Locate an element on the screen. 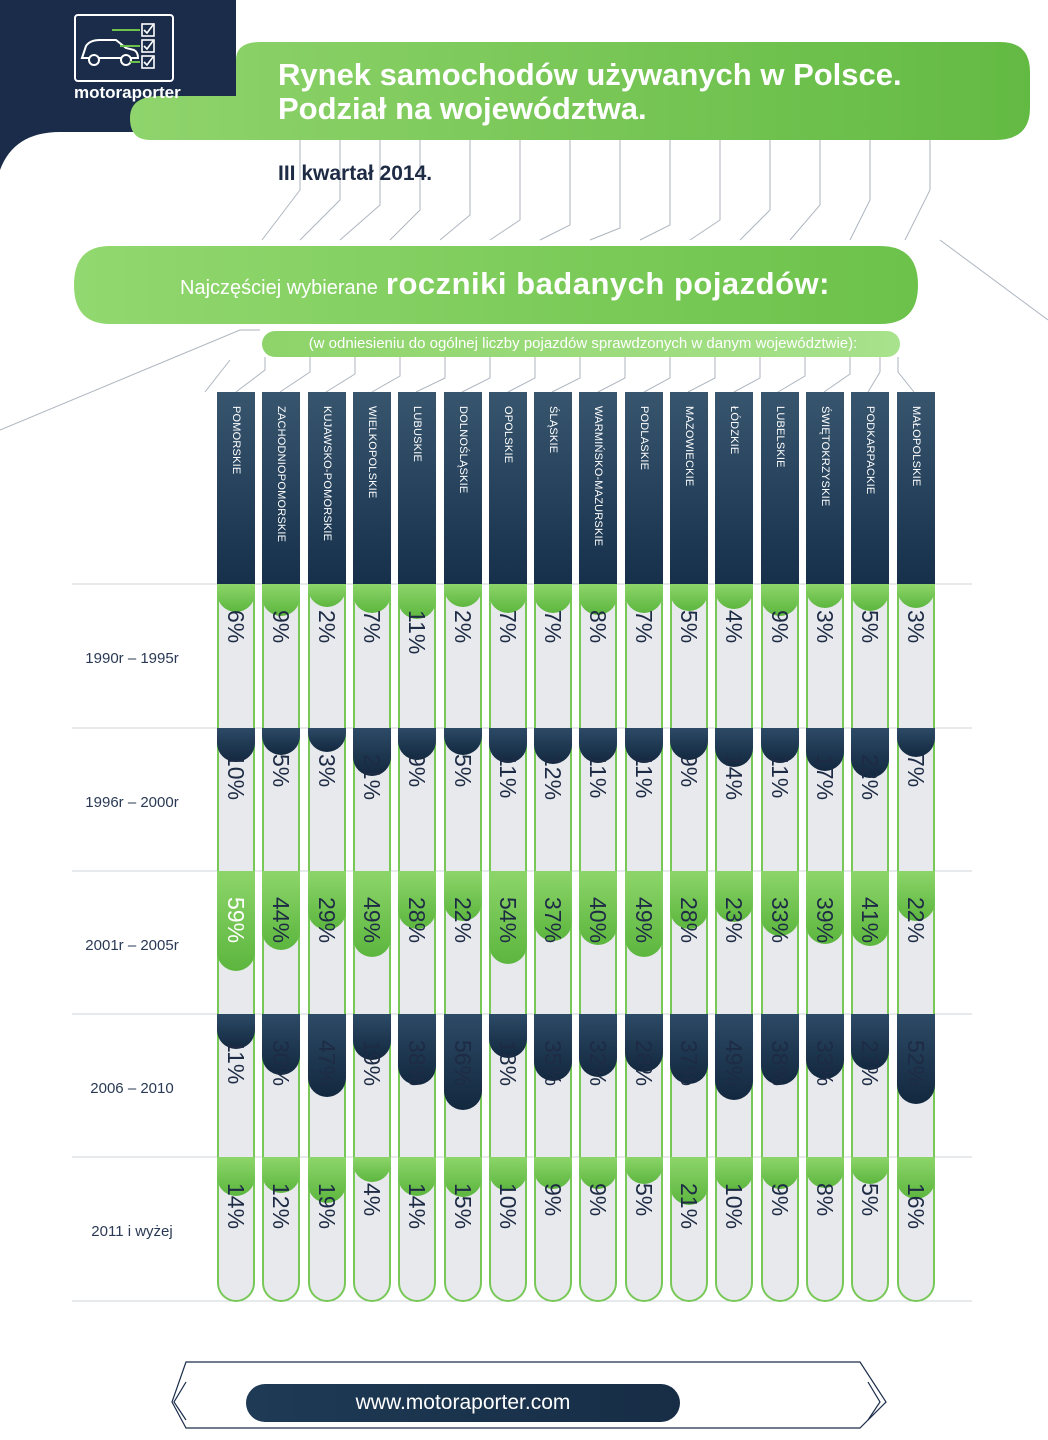 This screenshot has height=1440, width=1048. value-label: 17% is located at coordinates (825, 777).